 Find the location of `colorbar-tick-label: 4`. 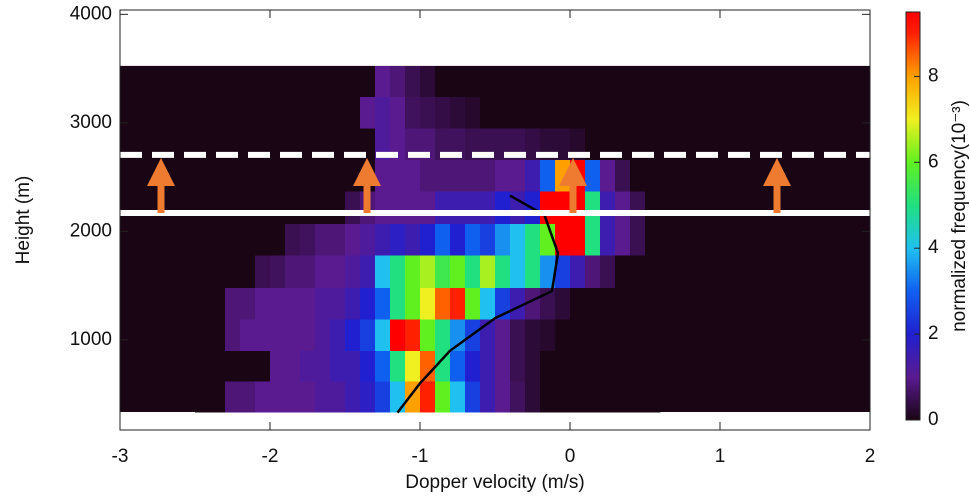

colorbar-tick-label: 4 is located at coordinates (933, 247).